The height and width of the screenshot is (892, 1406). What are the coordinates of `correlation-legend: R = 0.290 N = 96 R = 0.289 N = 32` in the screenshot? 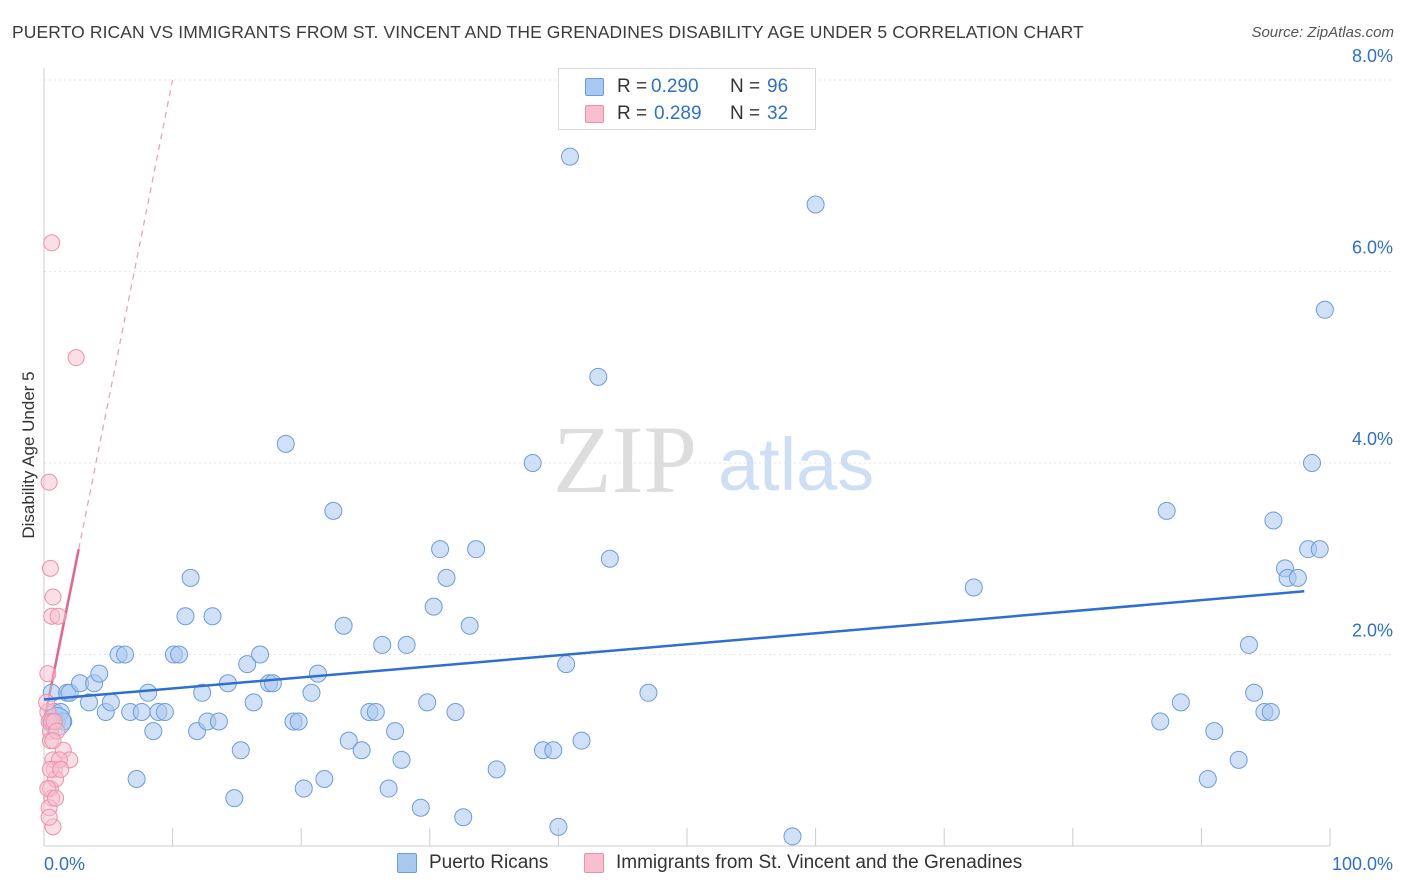 It's located at (687, 99).